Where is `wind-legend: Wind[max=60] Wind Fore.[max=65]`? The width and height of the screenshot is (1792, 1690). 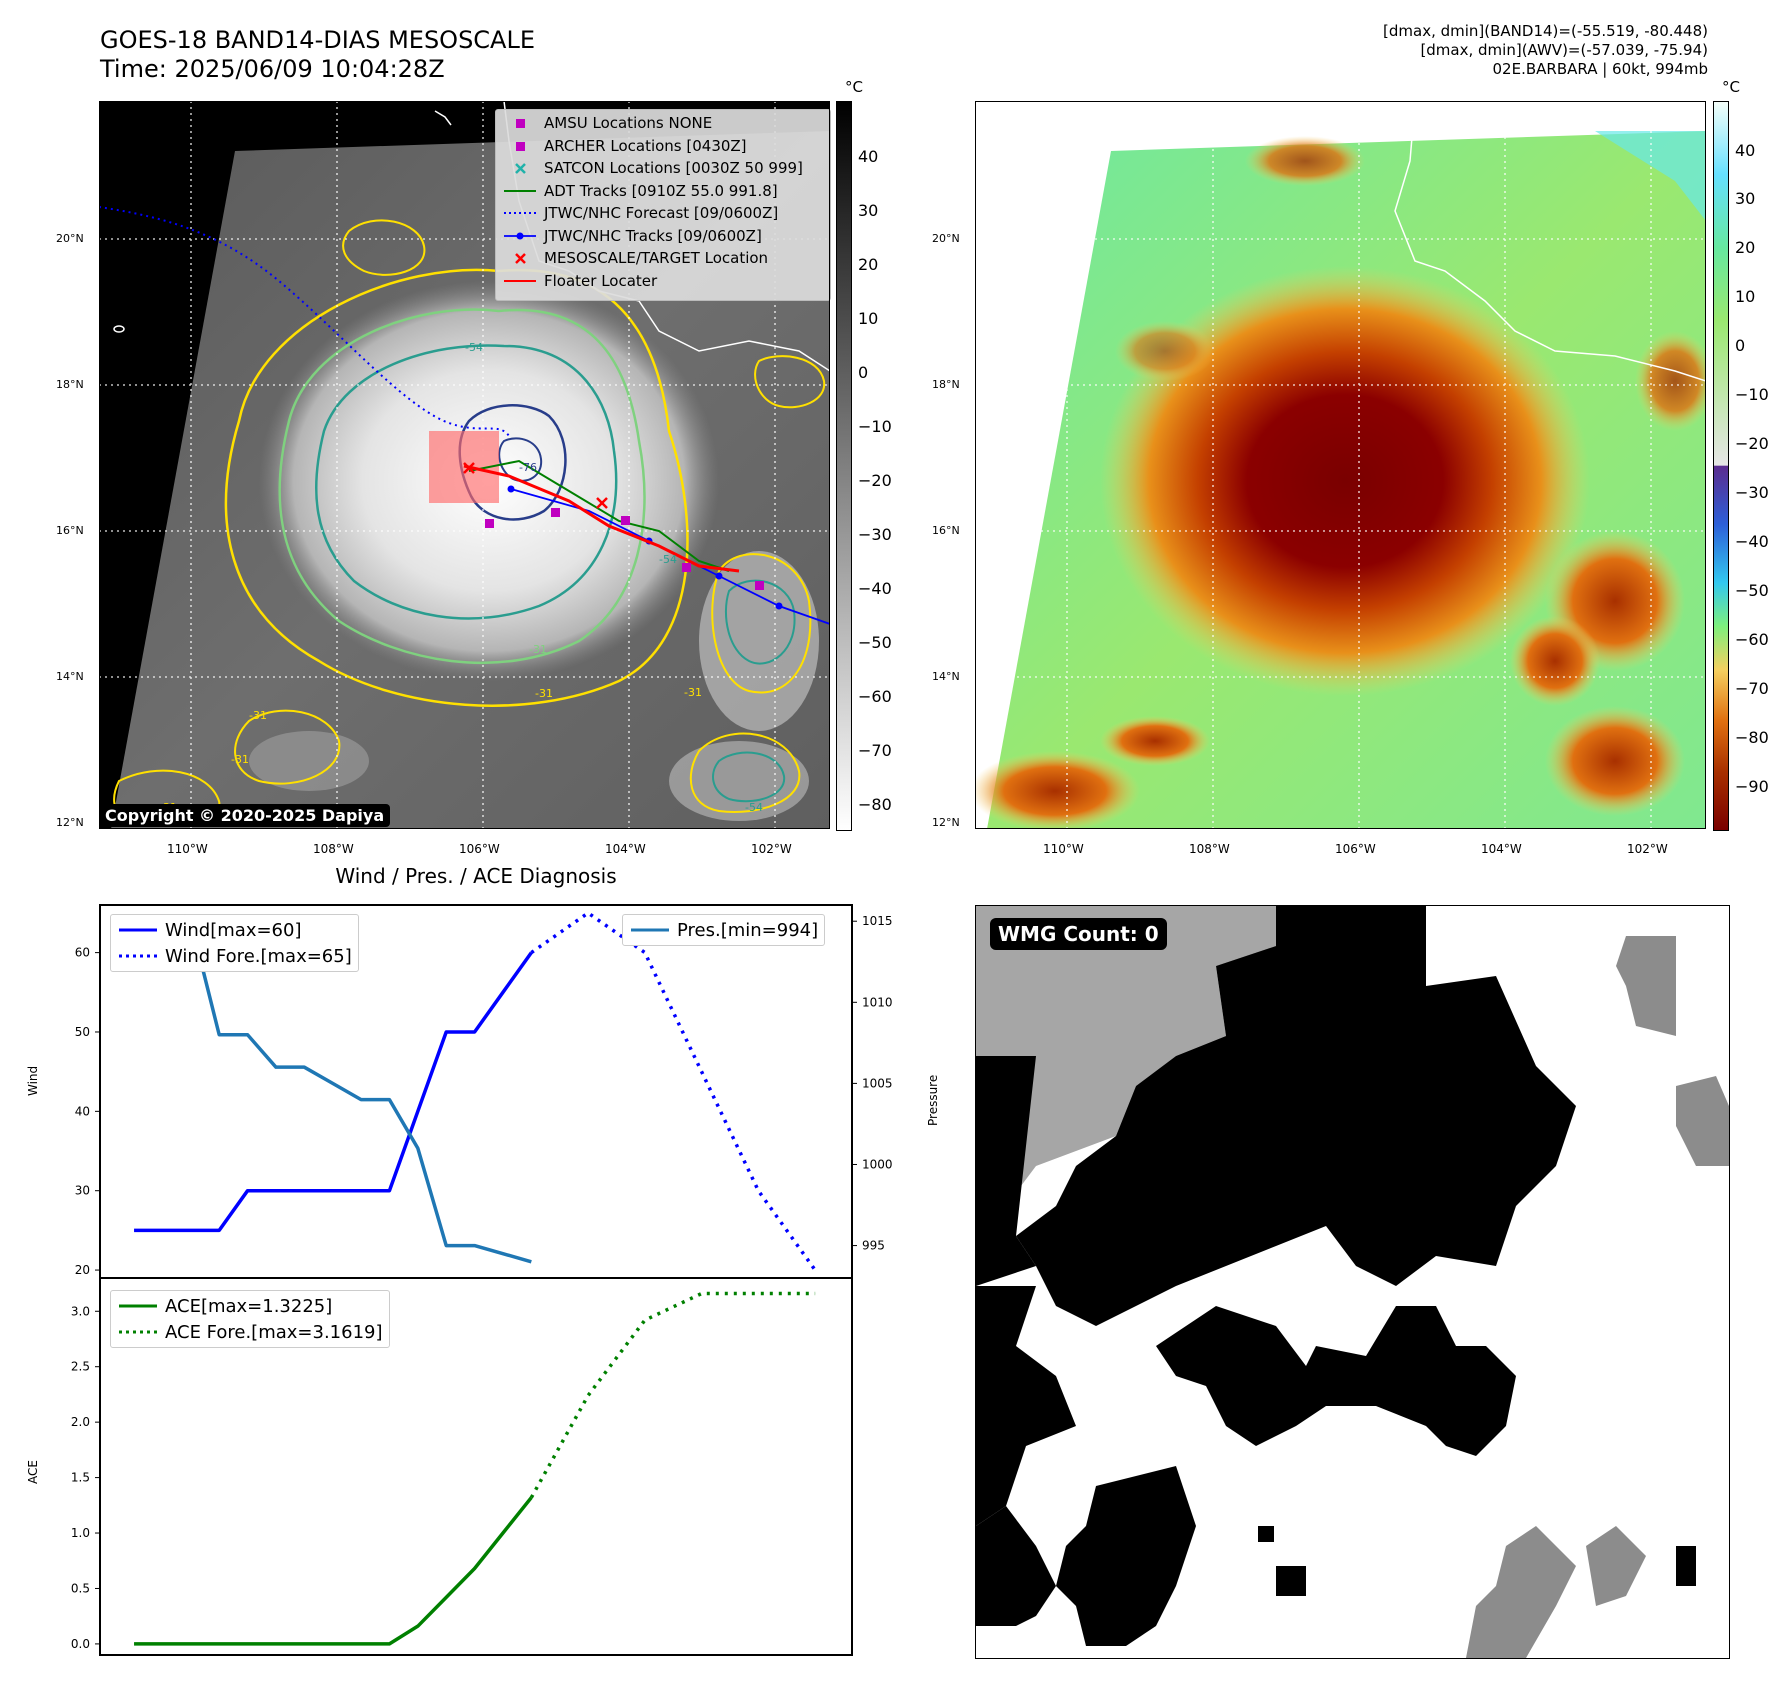 wind-legend: Wind[max=60] Wind Fore.[max=65] is located at coordinates (234, 943).